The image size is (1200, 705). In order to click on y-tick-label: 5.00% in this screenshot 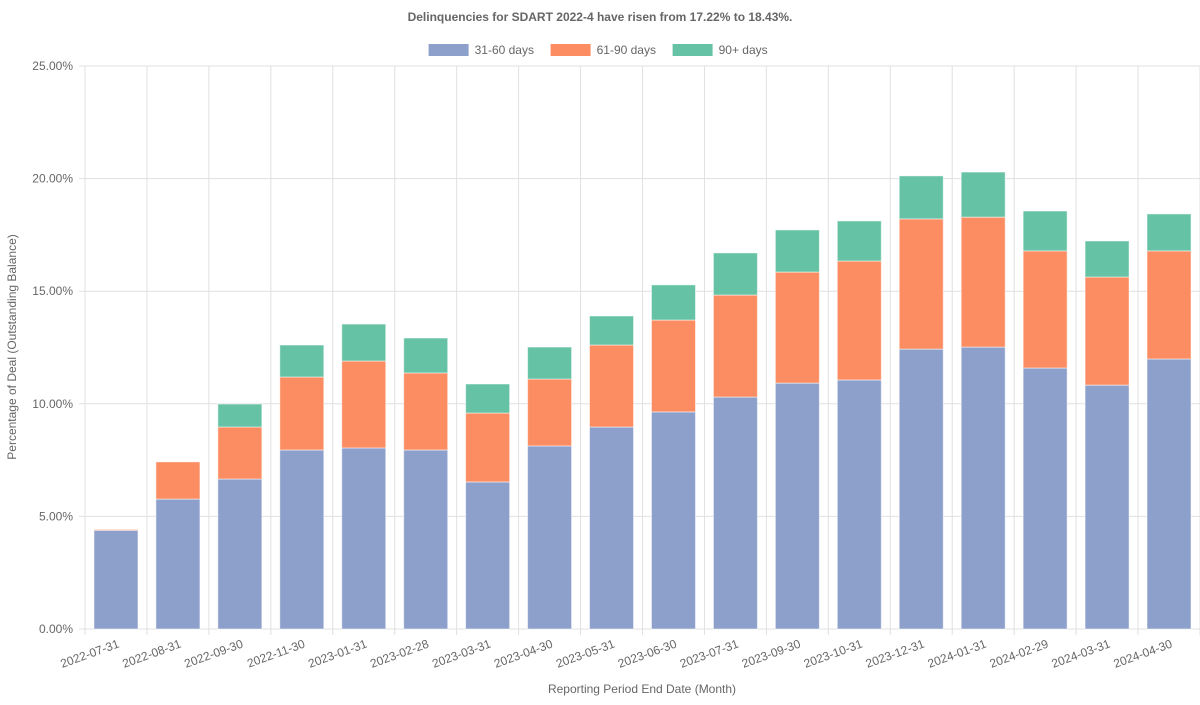, I will do `click(56, 516)`.